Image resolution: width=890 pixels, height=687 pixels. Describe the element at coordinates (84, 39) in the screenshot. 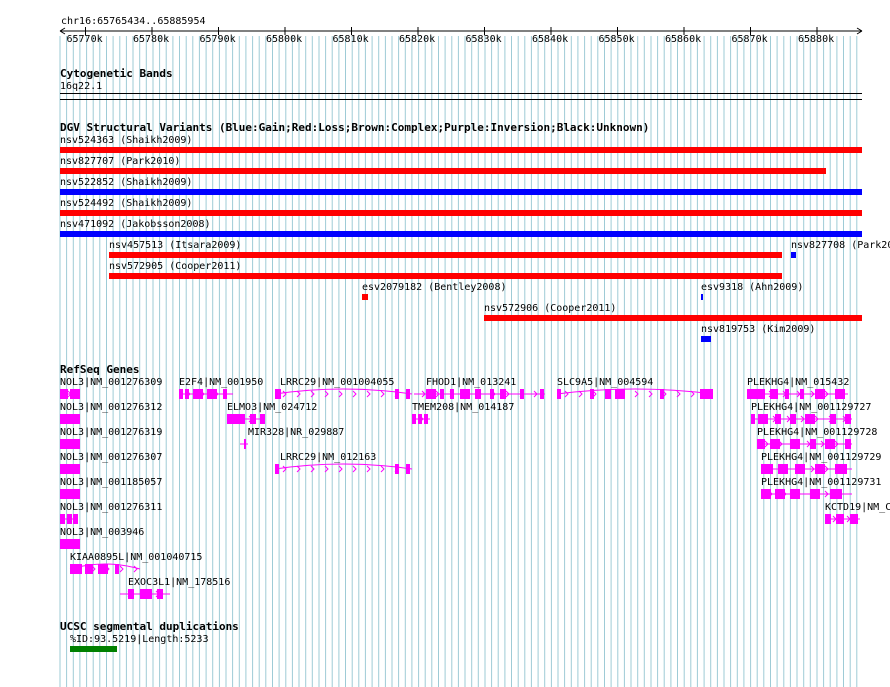

I see `ruler-tick-label: 65770k` at that location.